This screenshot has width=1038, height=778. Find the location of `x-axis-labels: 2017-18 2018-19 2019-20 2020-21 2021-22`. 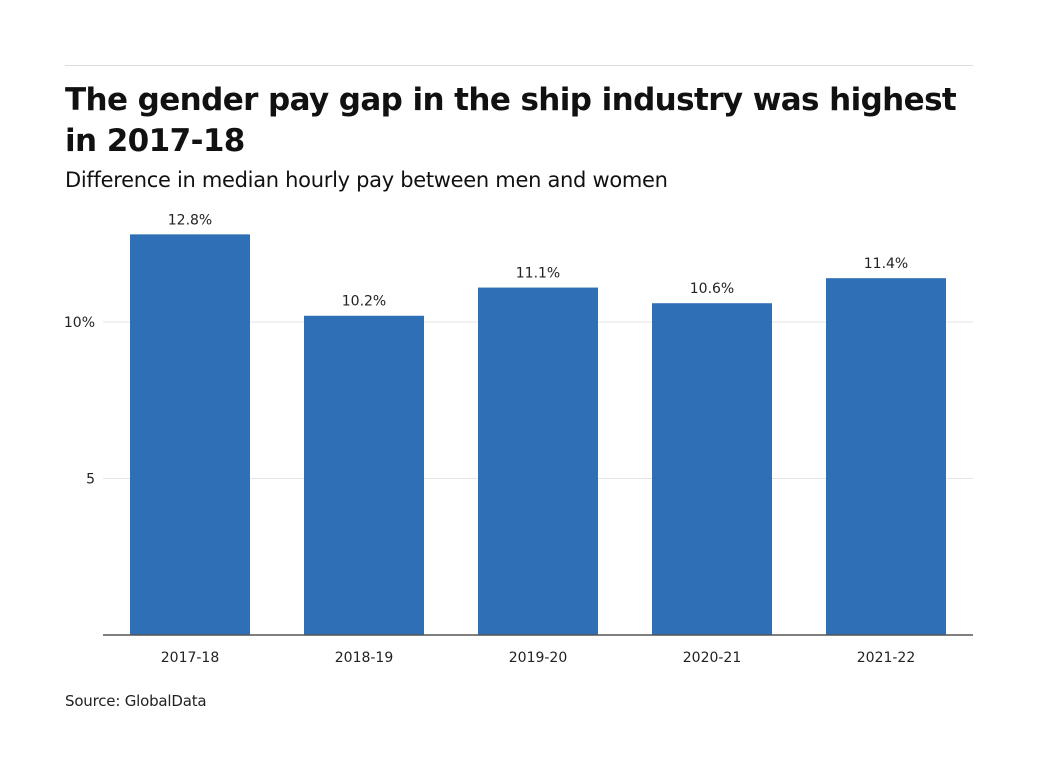

x-axis-labels: 2017-18 2018-19 2019-20 2020-21 2021-22 is located at coordinates (538, 658).